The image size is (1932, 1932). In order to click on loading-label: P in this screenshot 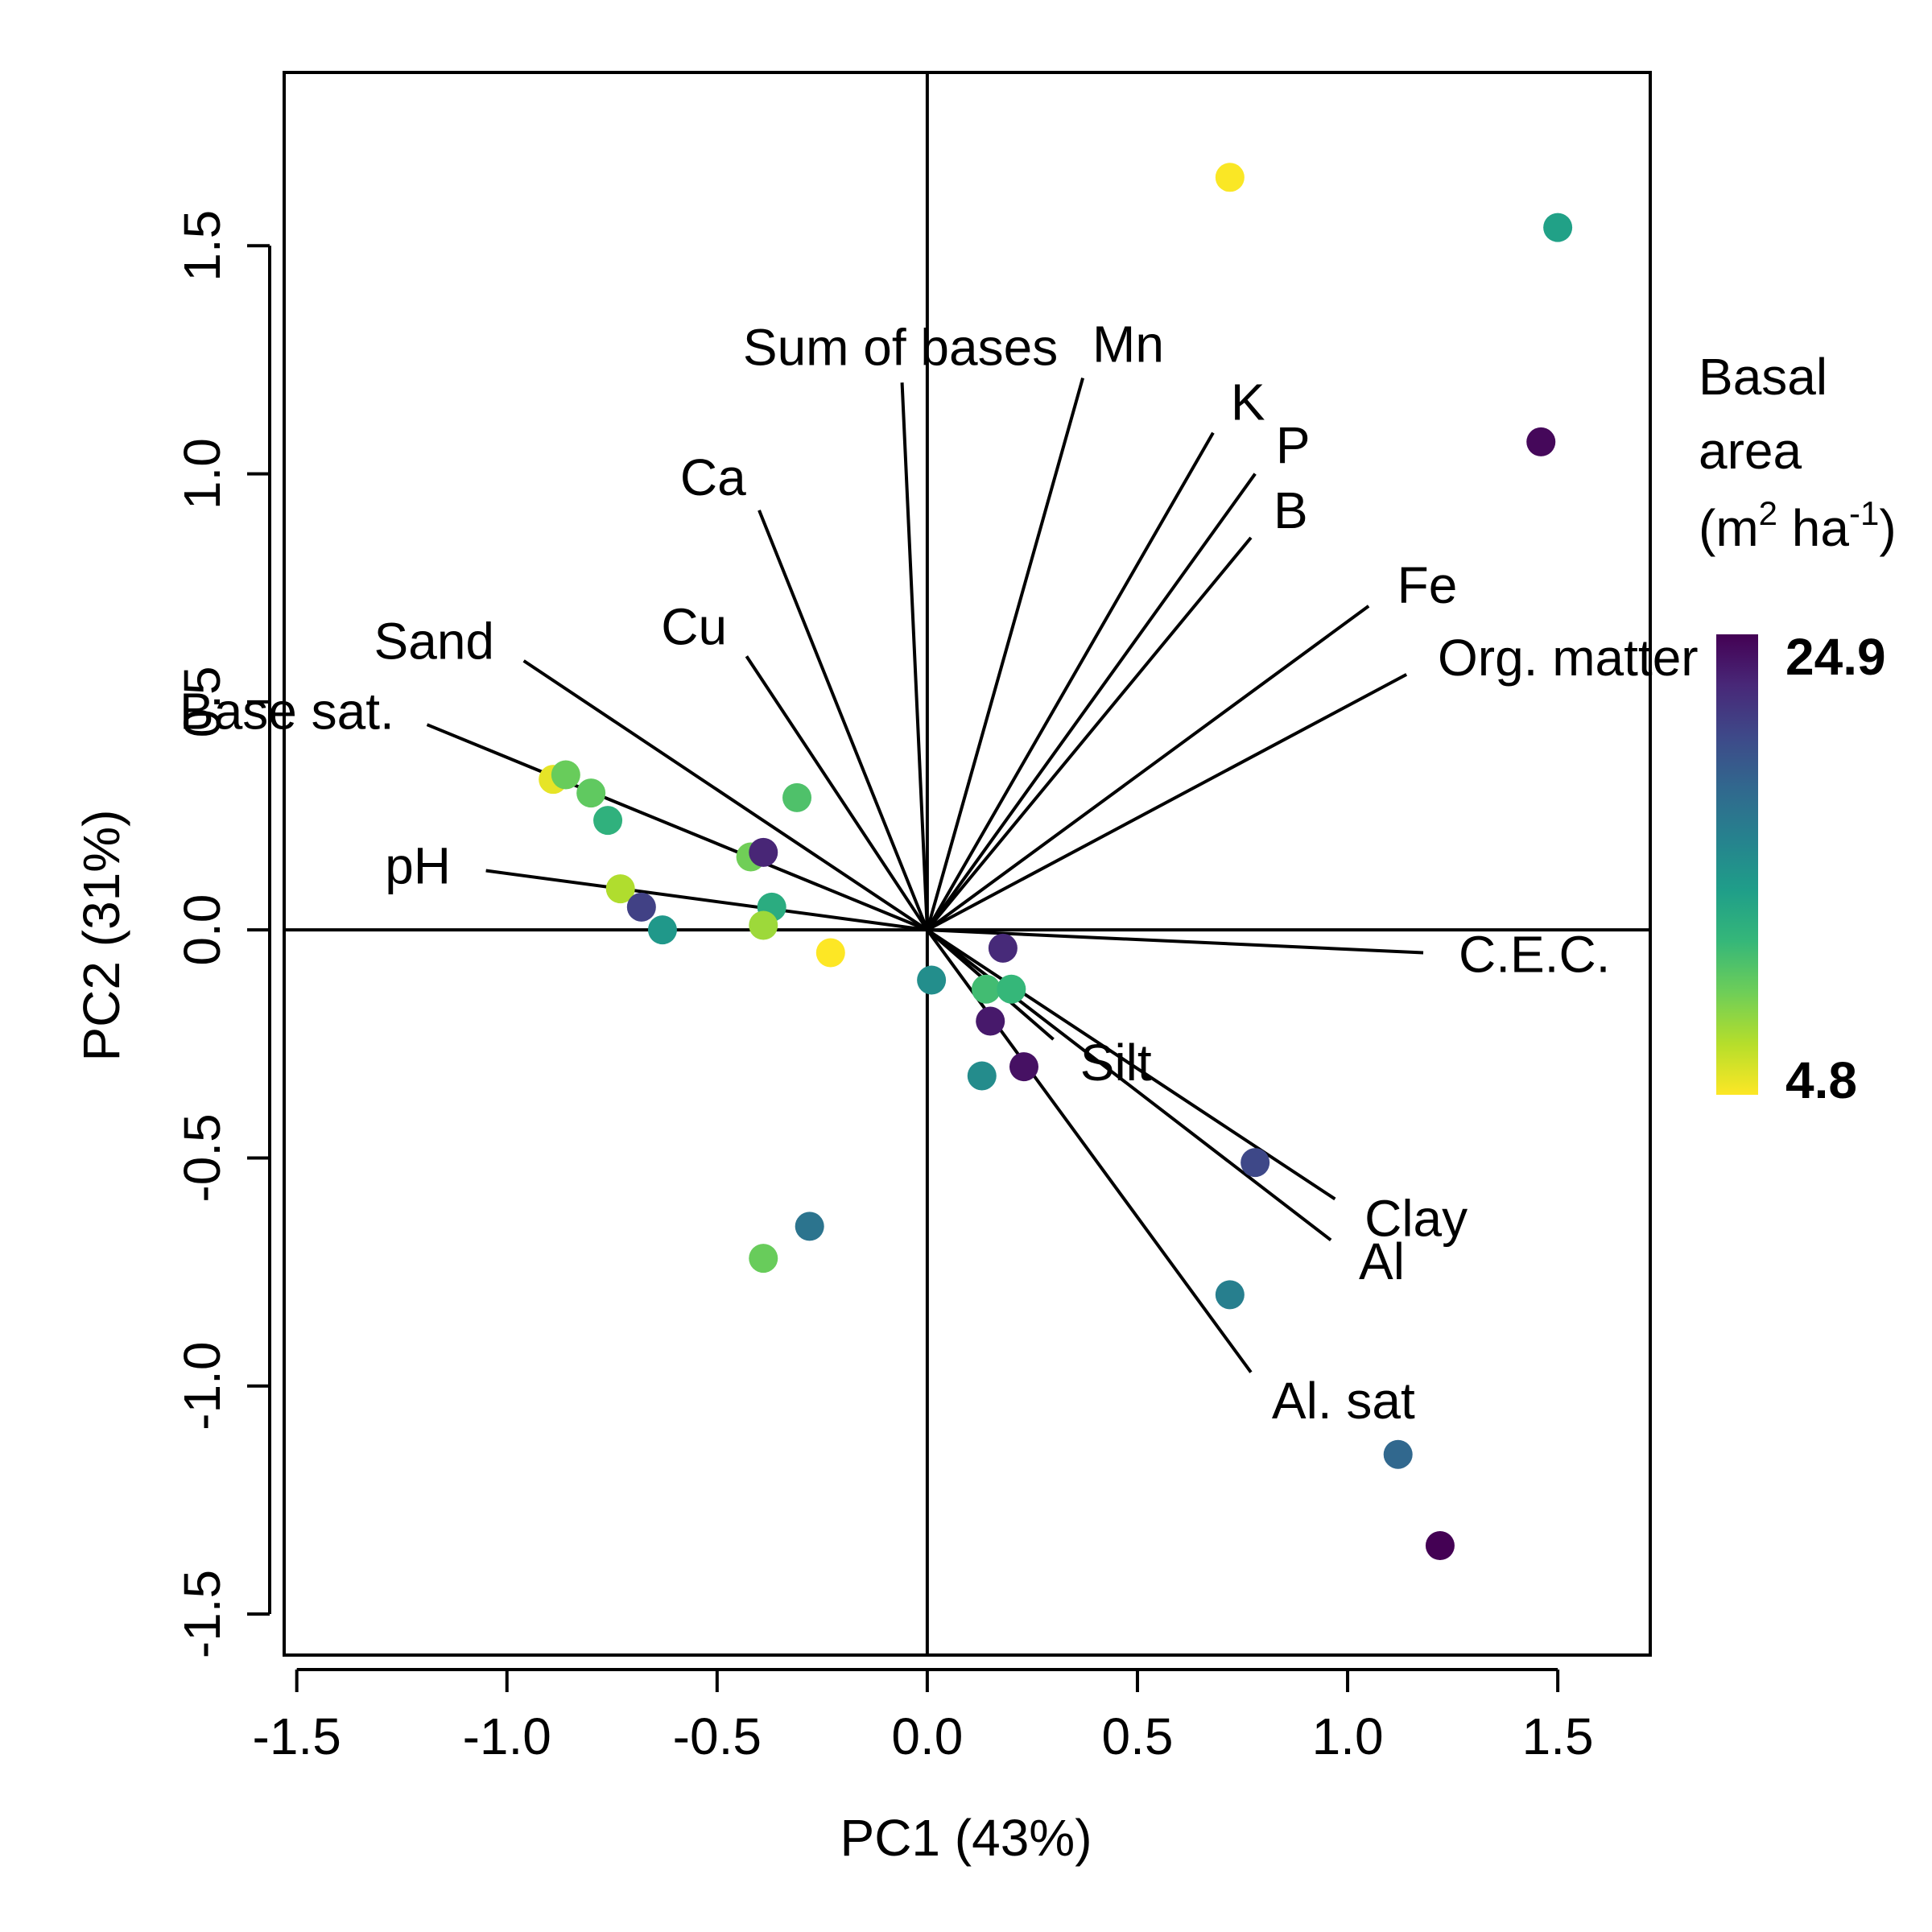, I will do `click(1293, 445)`.